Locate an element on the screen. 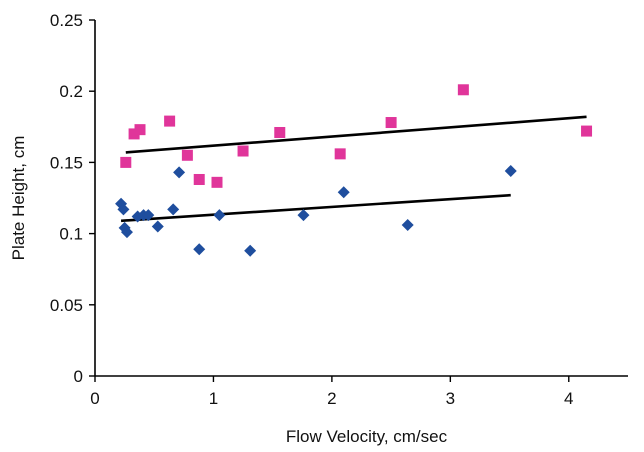 The height and width of the screenshot is (452, 644). x-tick-label: 3 is located at coordinates (450, 398).